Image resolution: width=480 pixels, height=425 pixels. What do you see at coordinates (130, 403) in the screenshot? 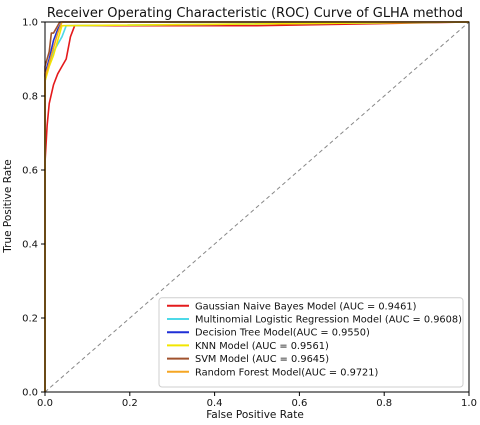
I see `x-tick-label-1: 0.2` at bounding box center [130, 403].